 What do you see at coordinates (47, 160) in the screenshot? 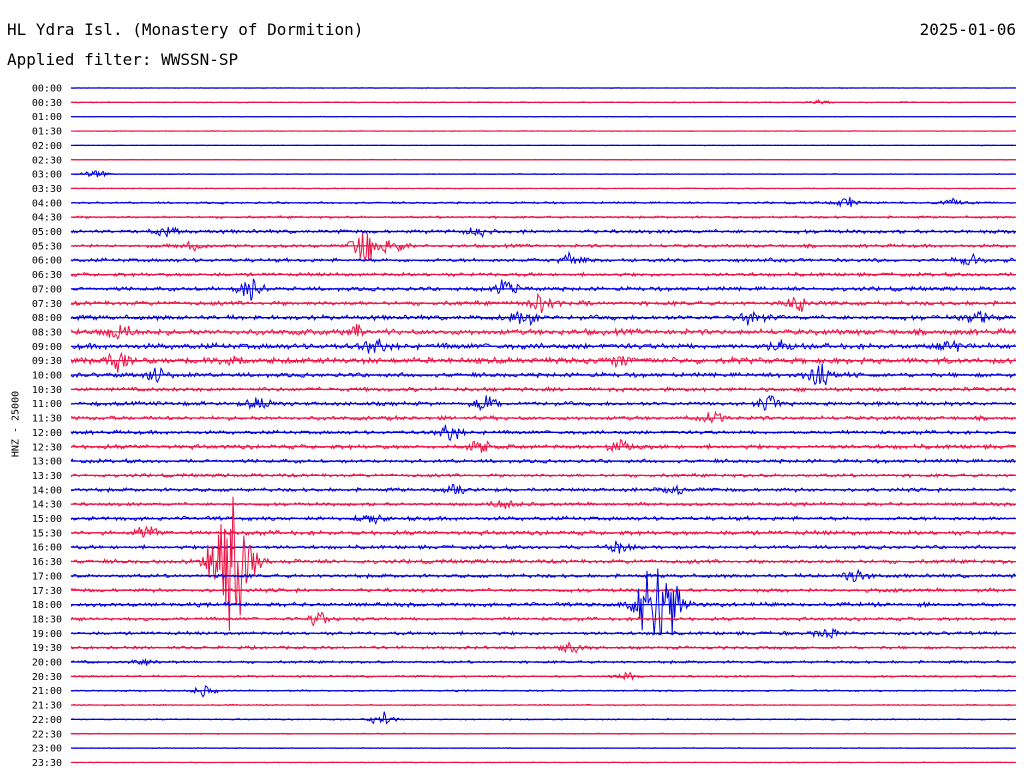
I see `time-tick-label: 02:30` at bounding box center [47, 160].